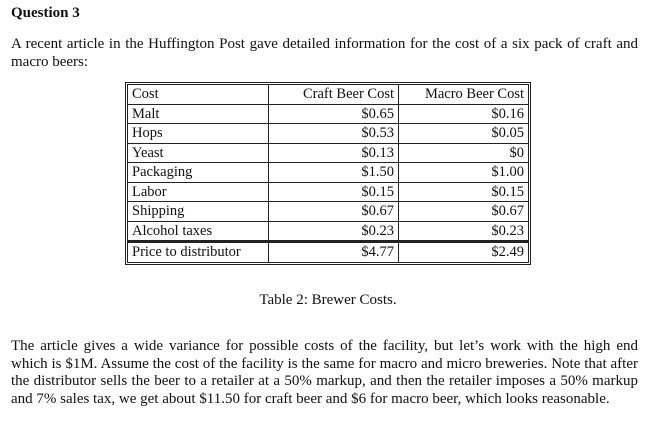  What do you see at coordinates (198, 173) in the screenshot?
I see `table-cell: Packaging` at bounding box center [198, 173].